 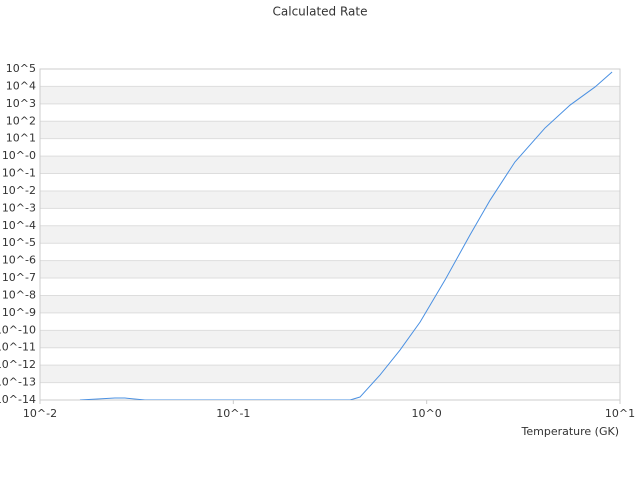 What do you see at coordinates (19, 242) in the screenshot?
I see `y-tick-label: 10^-5` at bounding box center [19, 242].